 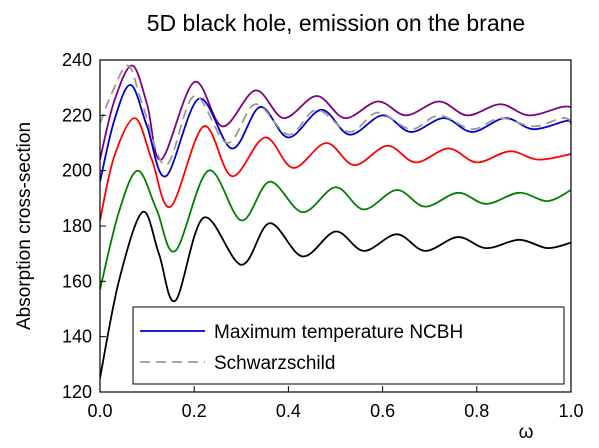 What do you see at coordinates (24, 226) in the screenshot?
I see `y-axis-label: Absorption cross-section` at bounding box center [24, 226].